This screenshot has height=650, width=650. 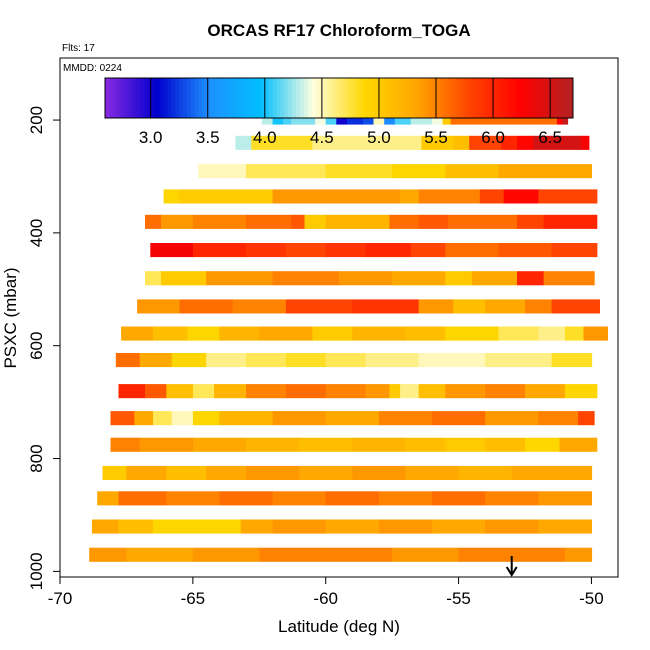 What do you see at coordinates (436, 137) in the screenshot?
I see `colorbar-tick-label: 5.5` at bounding box center [436, 137].